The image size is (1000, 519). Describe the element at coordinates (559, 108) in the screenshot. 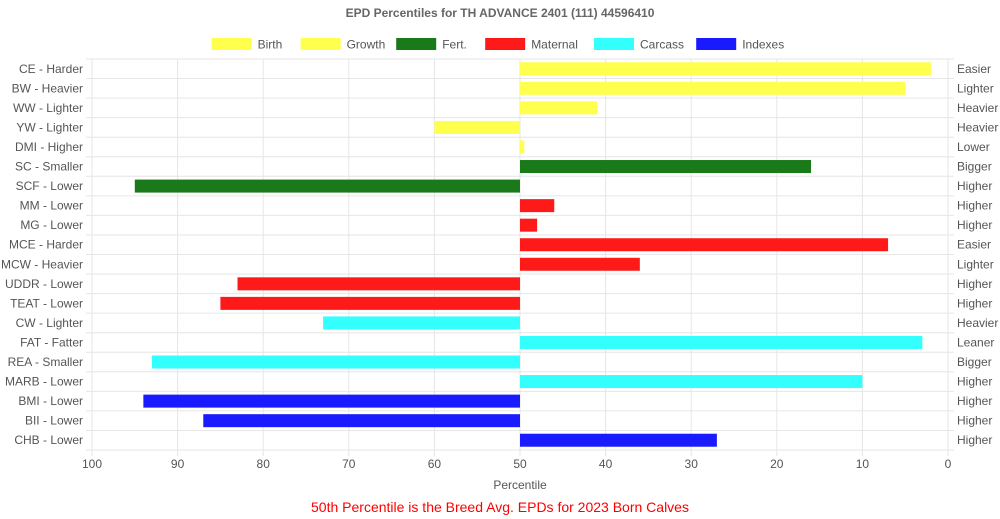

I see `bar-ww` at that location.